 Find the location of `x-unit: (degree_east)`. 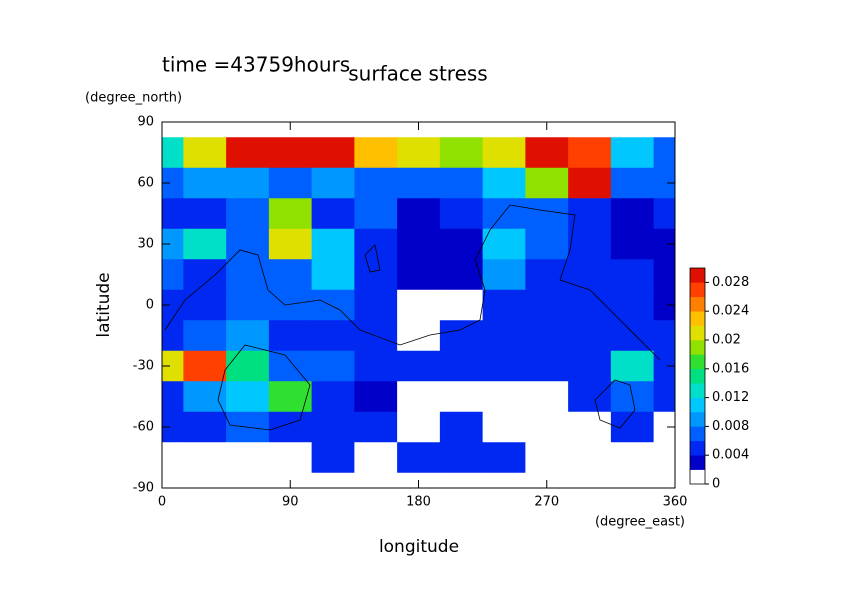

x-unit: (degree_east) is located at coordinates (640, 522).